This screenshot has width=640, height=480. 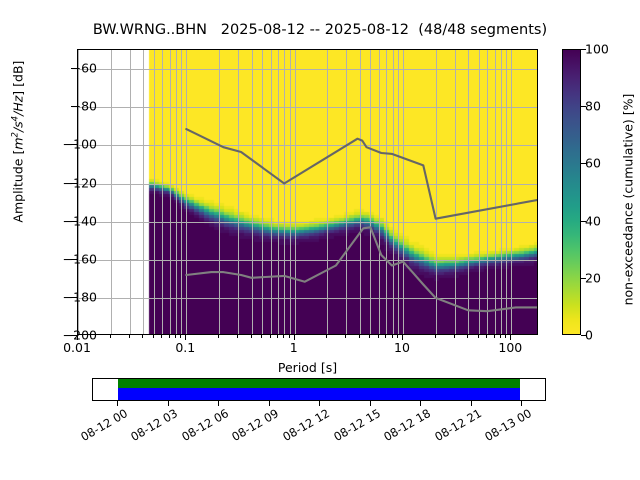 I want to click on y-tick-label: −100, so click(x=79, y=144).